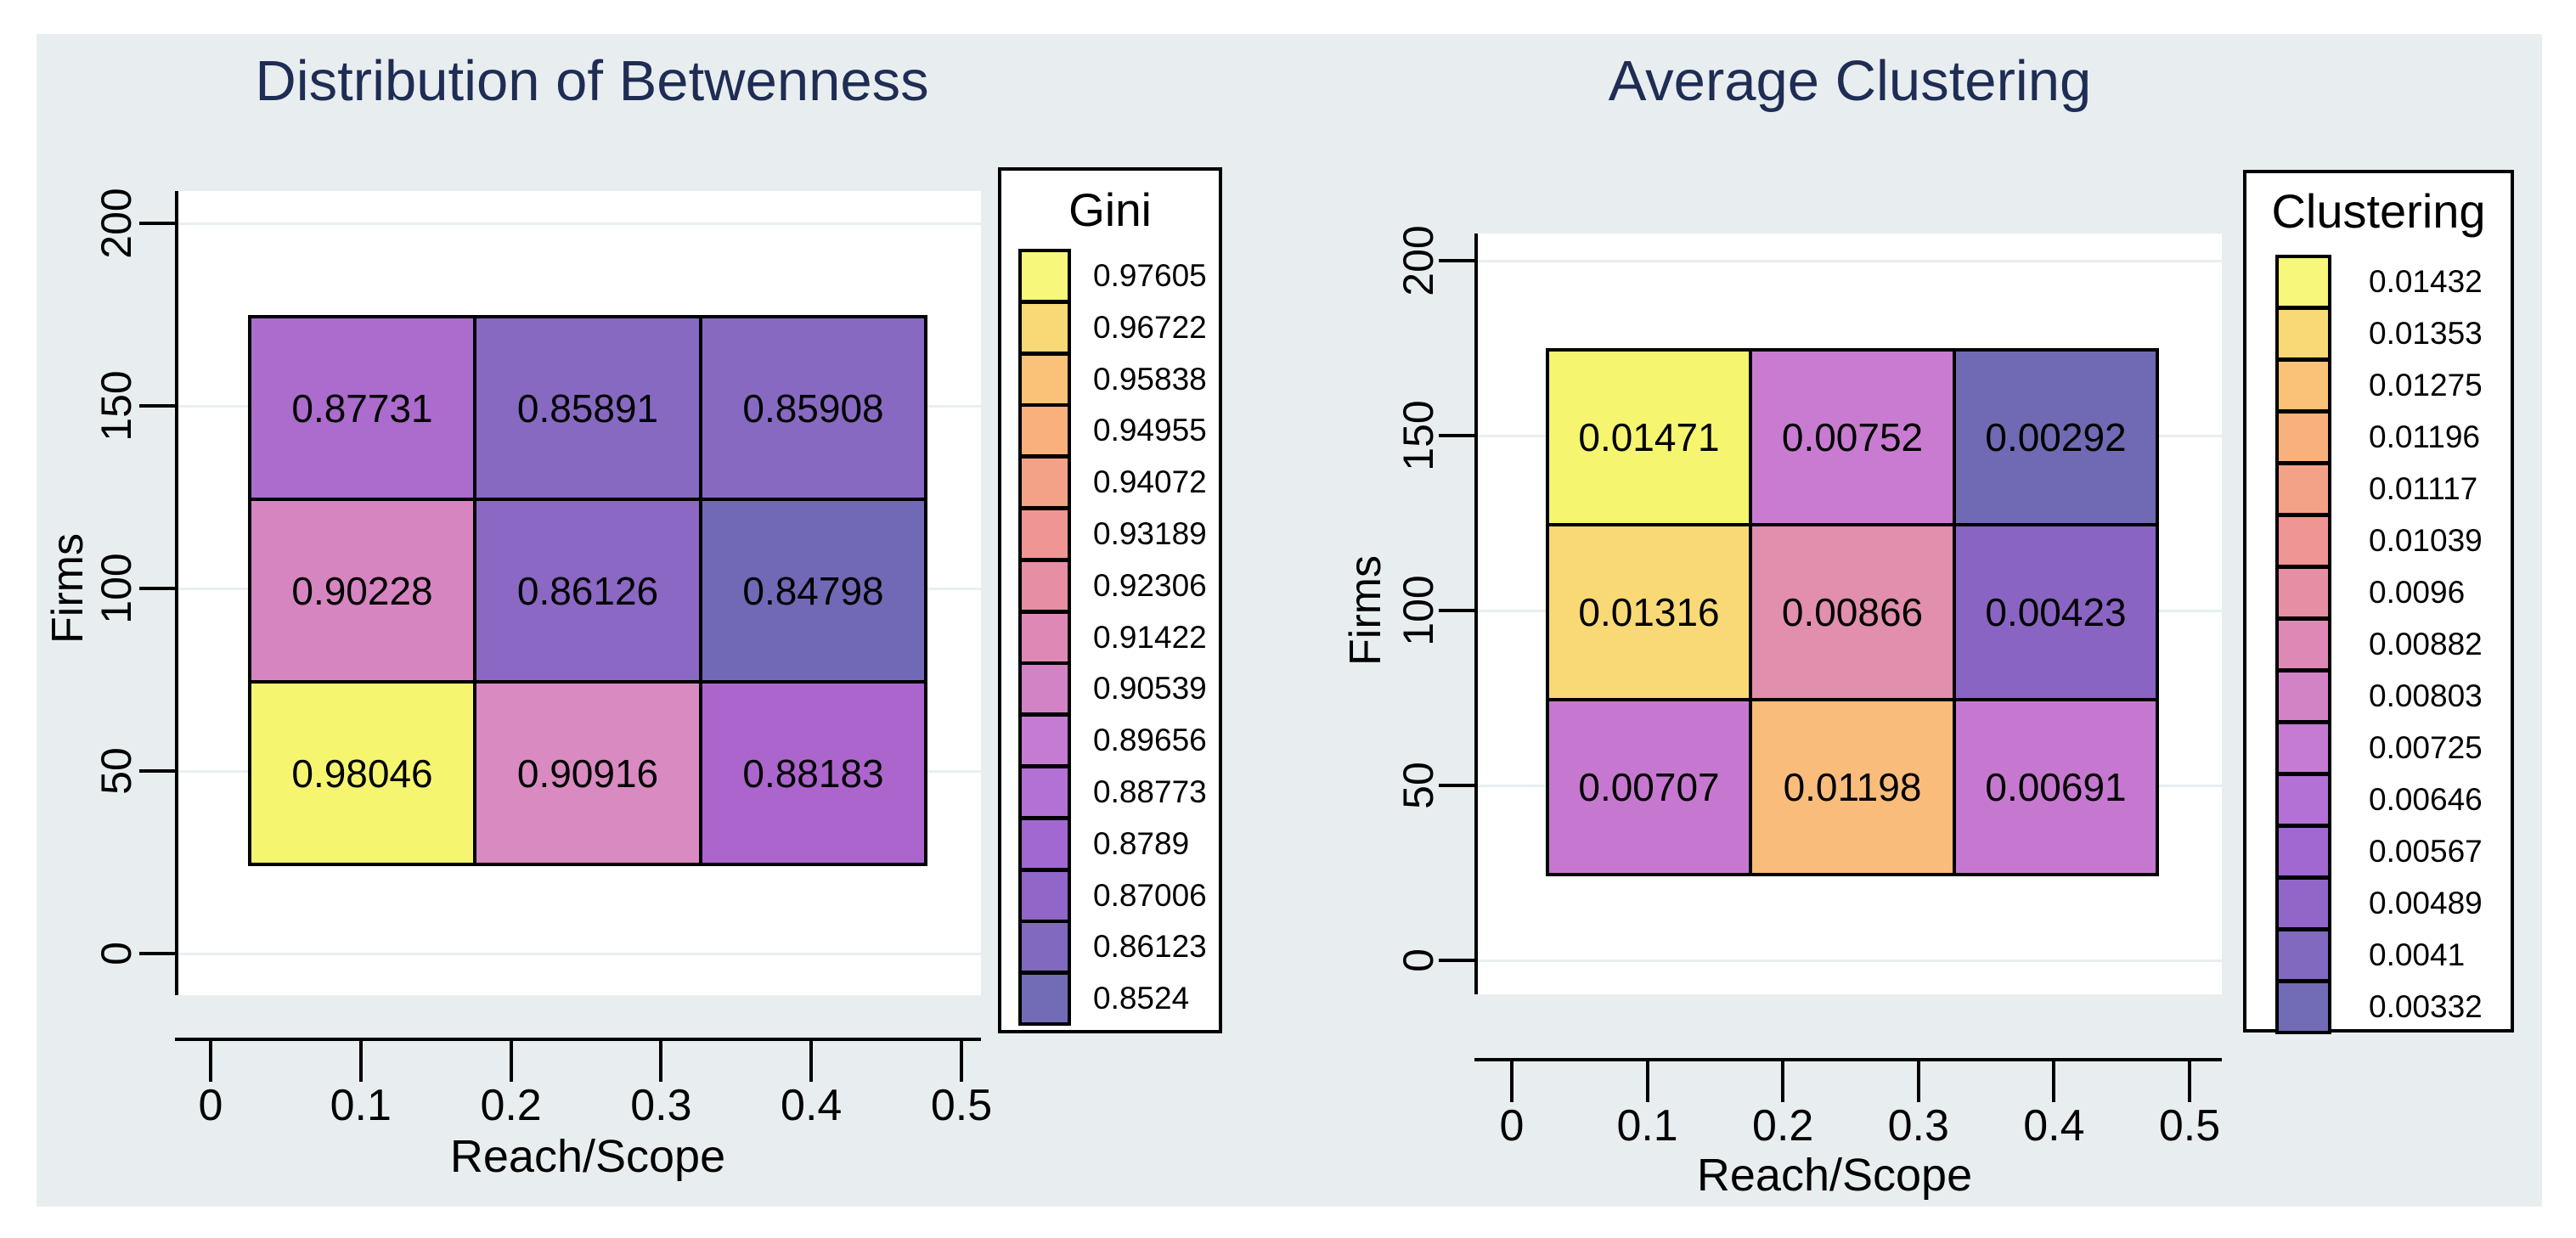  I want to click on cell-value: 0.01198, so click(1852, 787).